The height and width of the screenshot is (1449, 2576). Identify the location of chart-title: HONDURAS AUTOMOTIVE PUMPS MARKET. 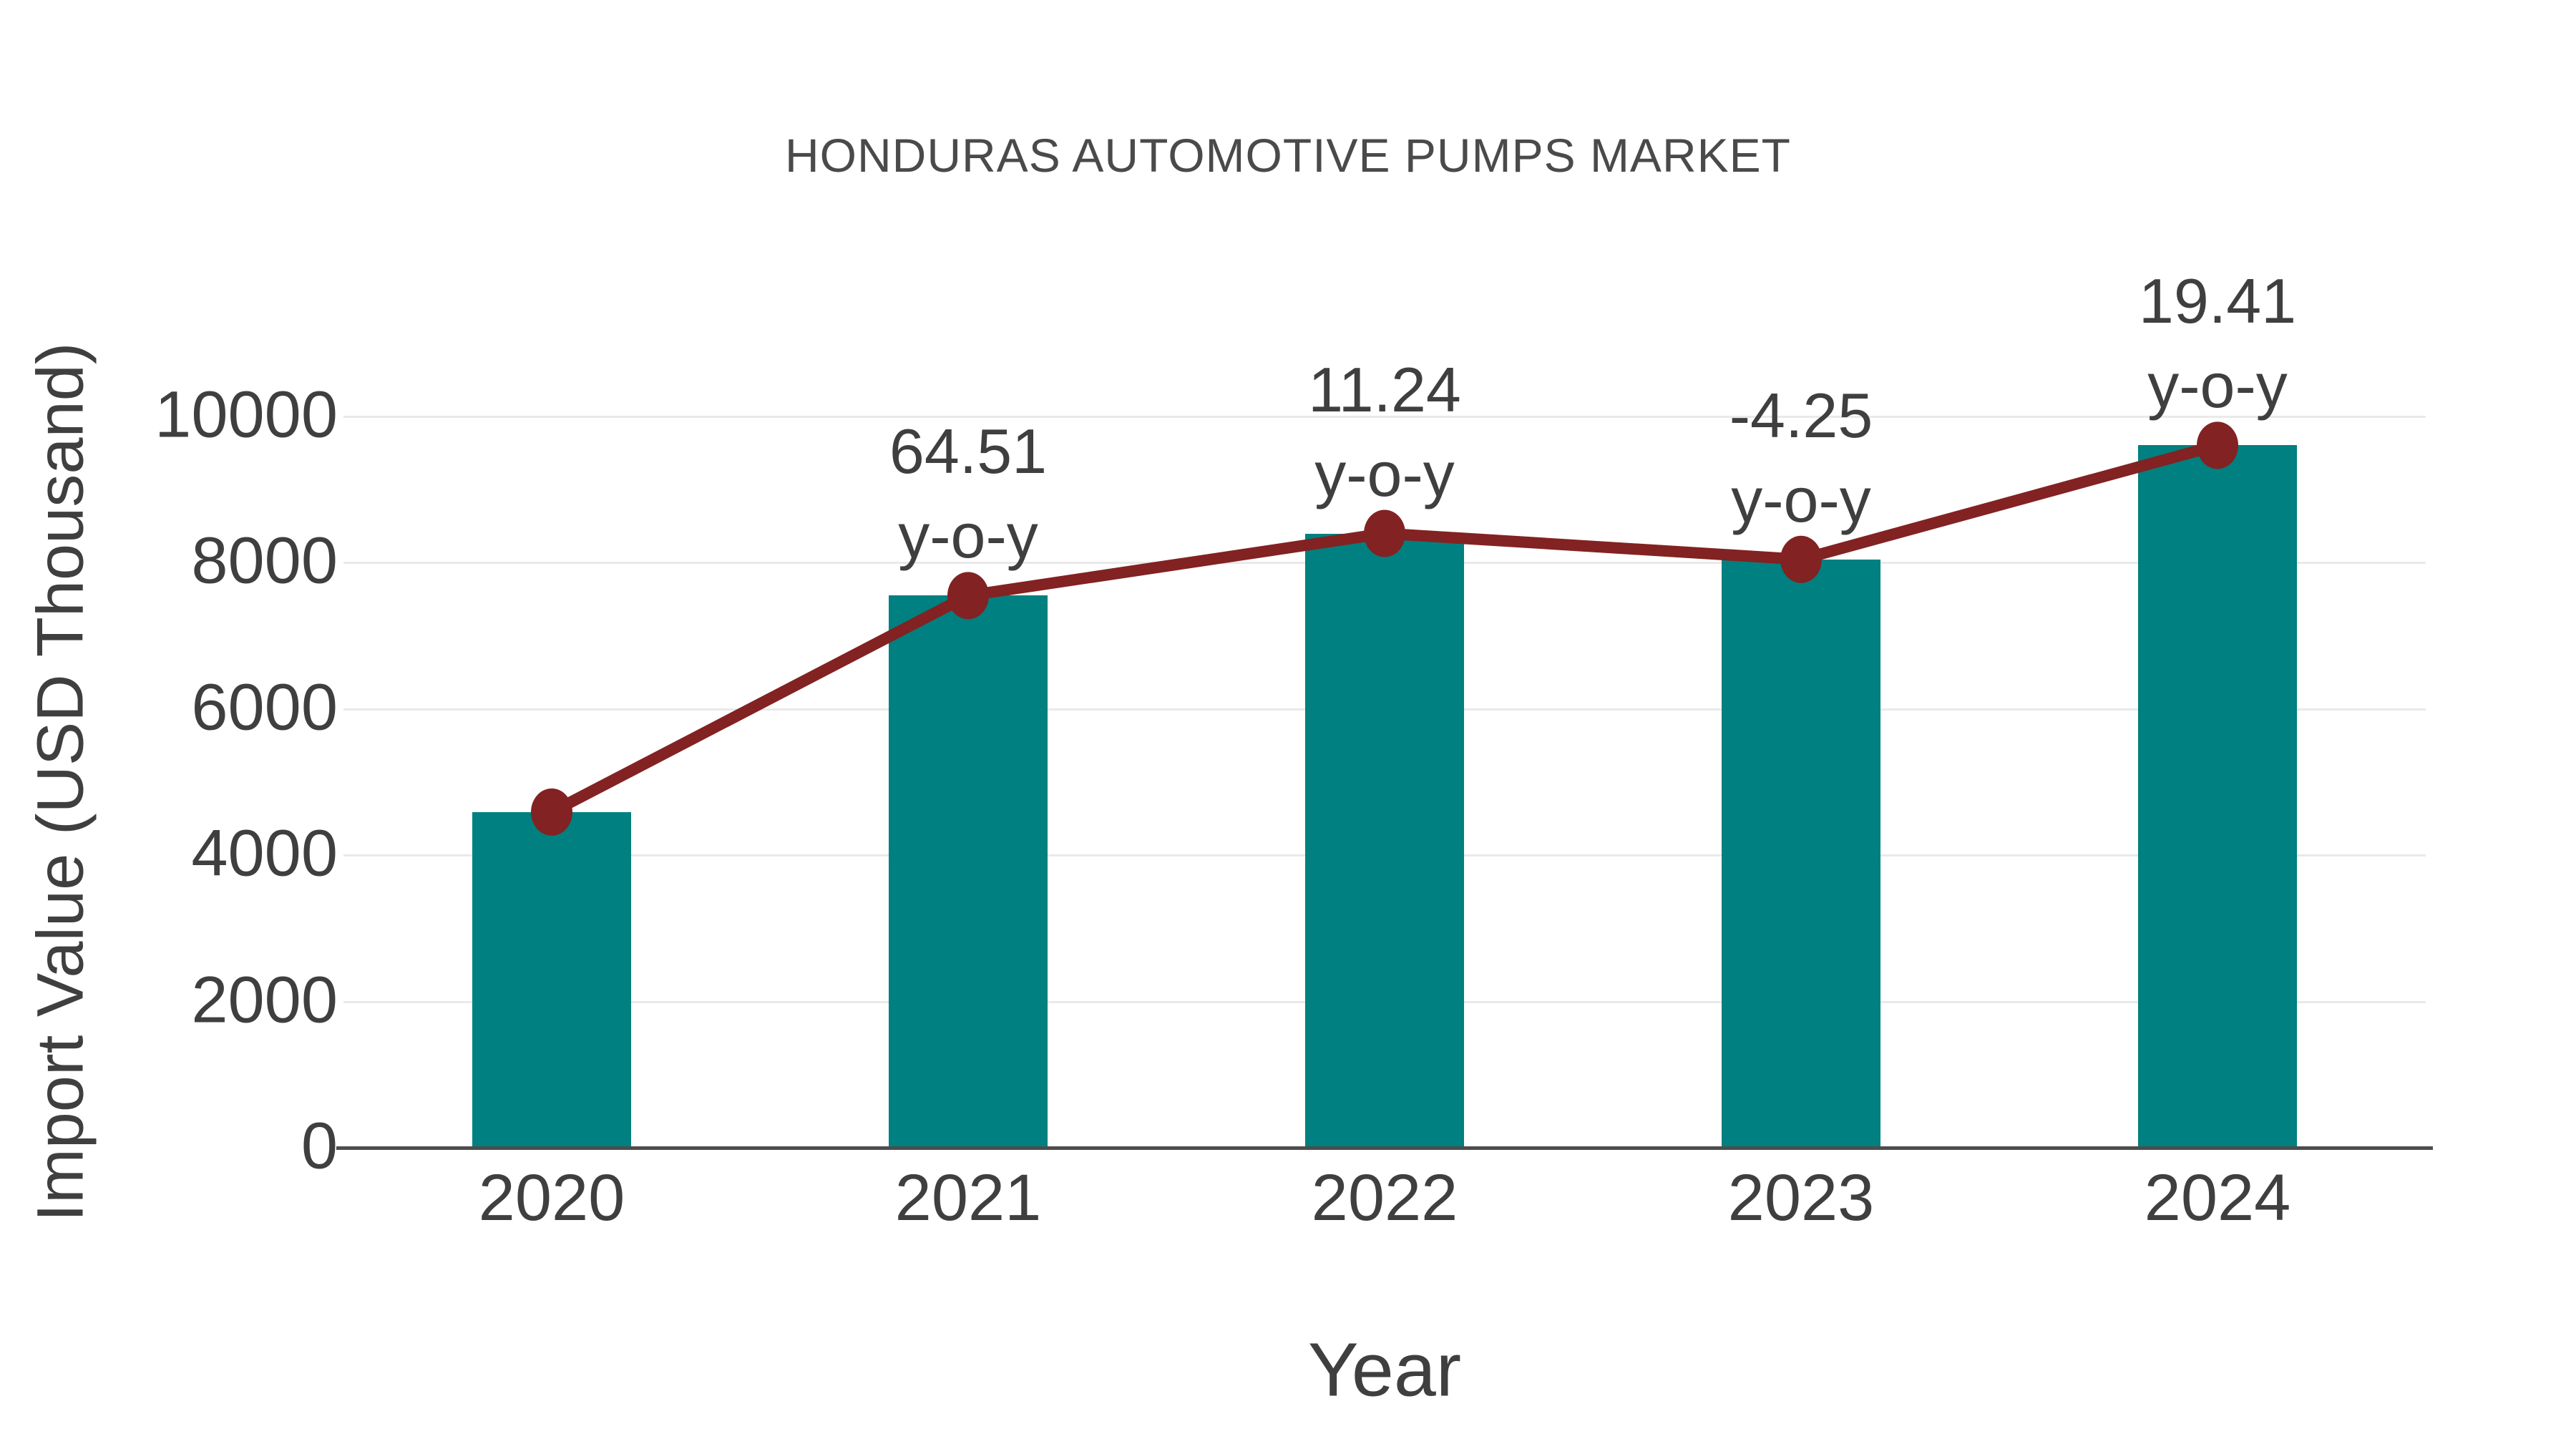
(1288, 155).